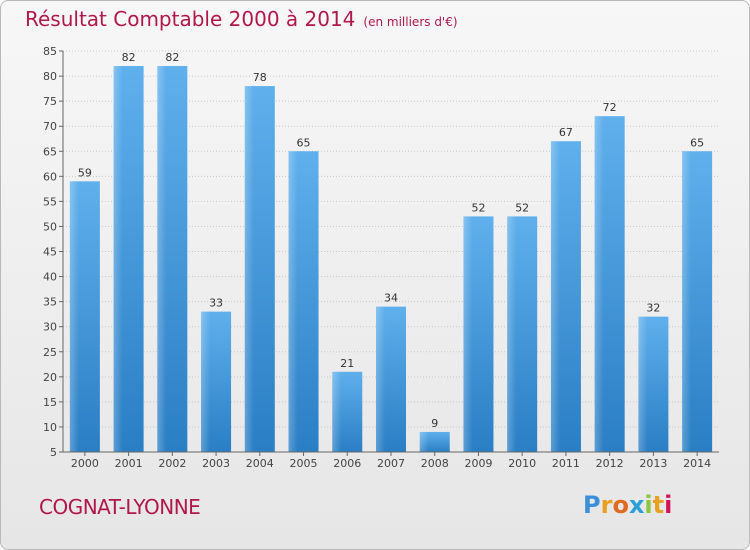  I want to click on x-tick-label: 2001, so click(129, 463).